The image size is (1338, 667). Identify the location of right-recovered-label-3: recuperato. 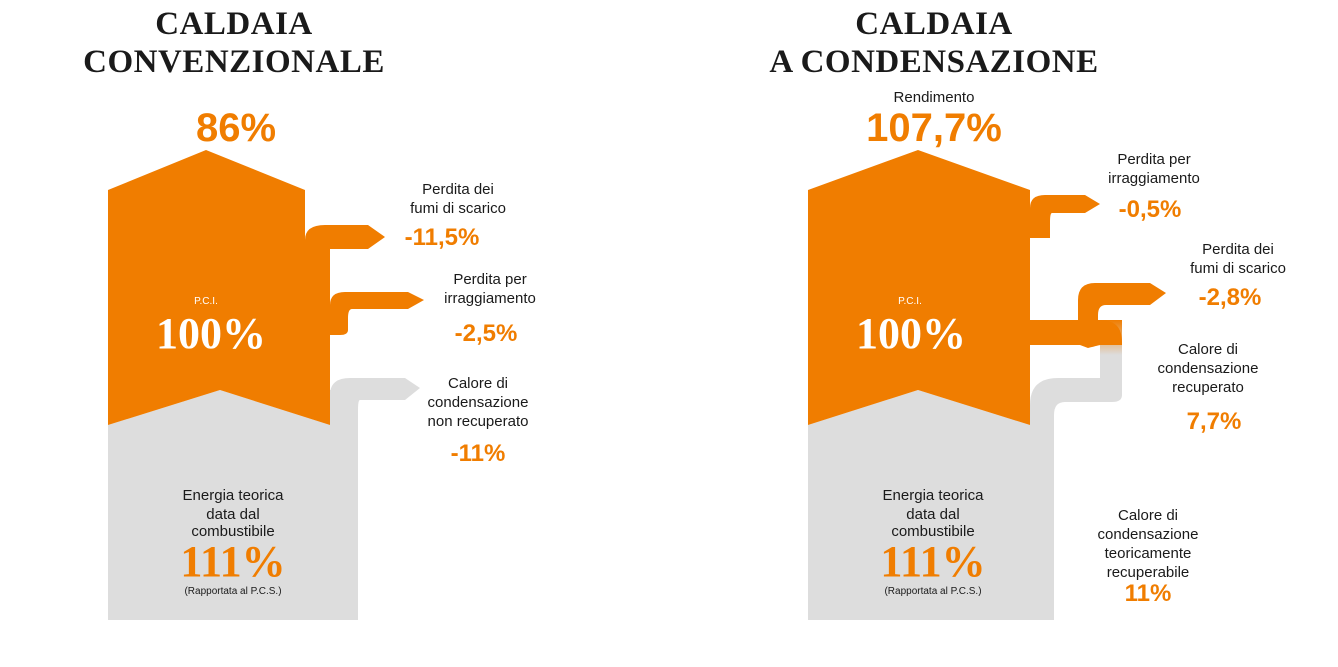
(1208, 387).